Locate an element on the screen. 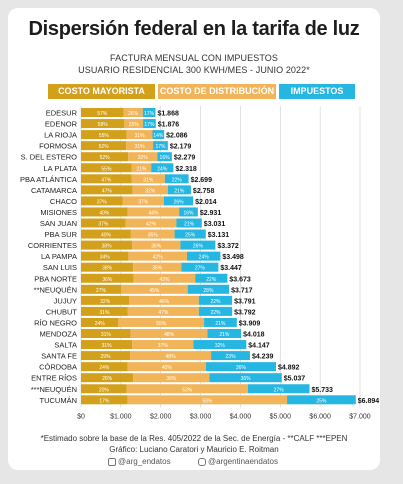  total-label: $2.014 is located at coordinates (206, 202).